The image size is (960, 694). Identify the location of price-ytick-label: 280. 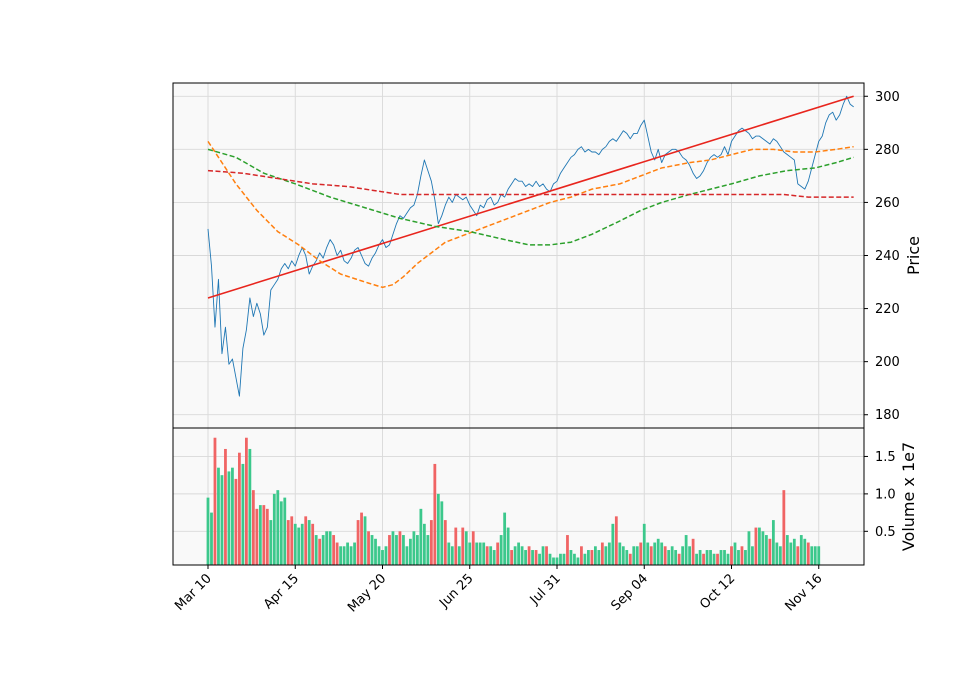
(887, 150).